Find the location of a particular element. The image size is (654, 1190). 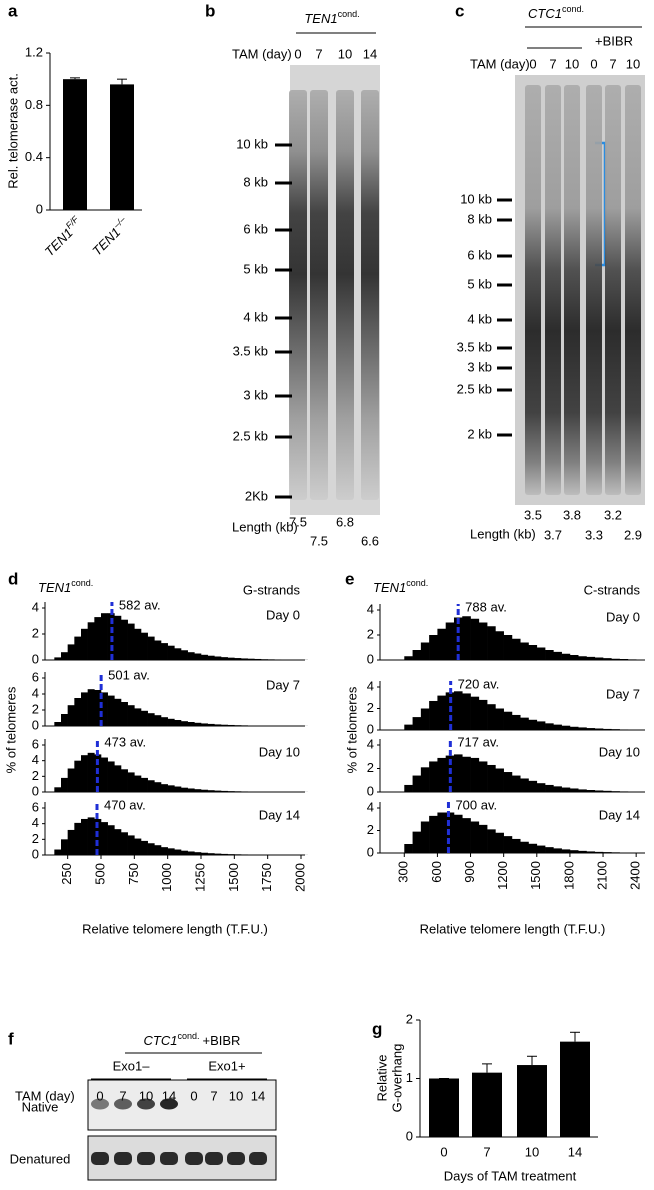

marker-label: 3 kb is located at coordinates (255, 394).